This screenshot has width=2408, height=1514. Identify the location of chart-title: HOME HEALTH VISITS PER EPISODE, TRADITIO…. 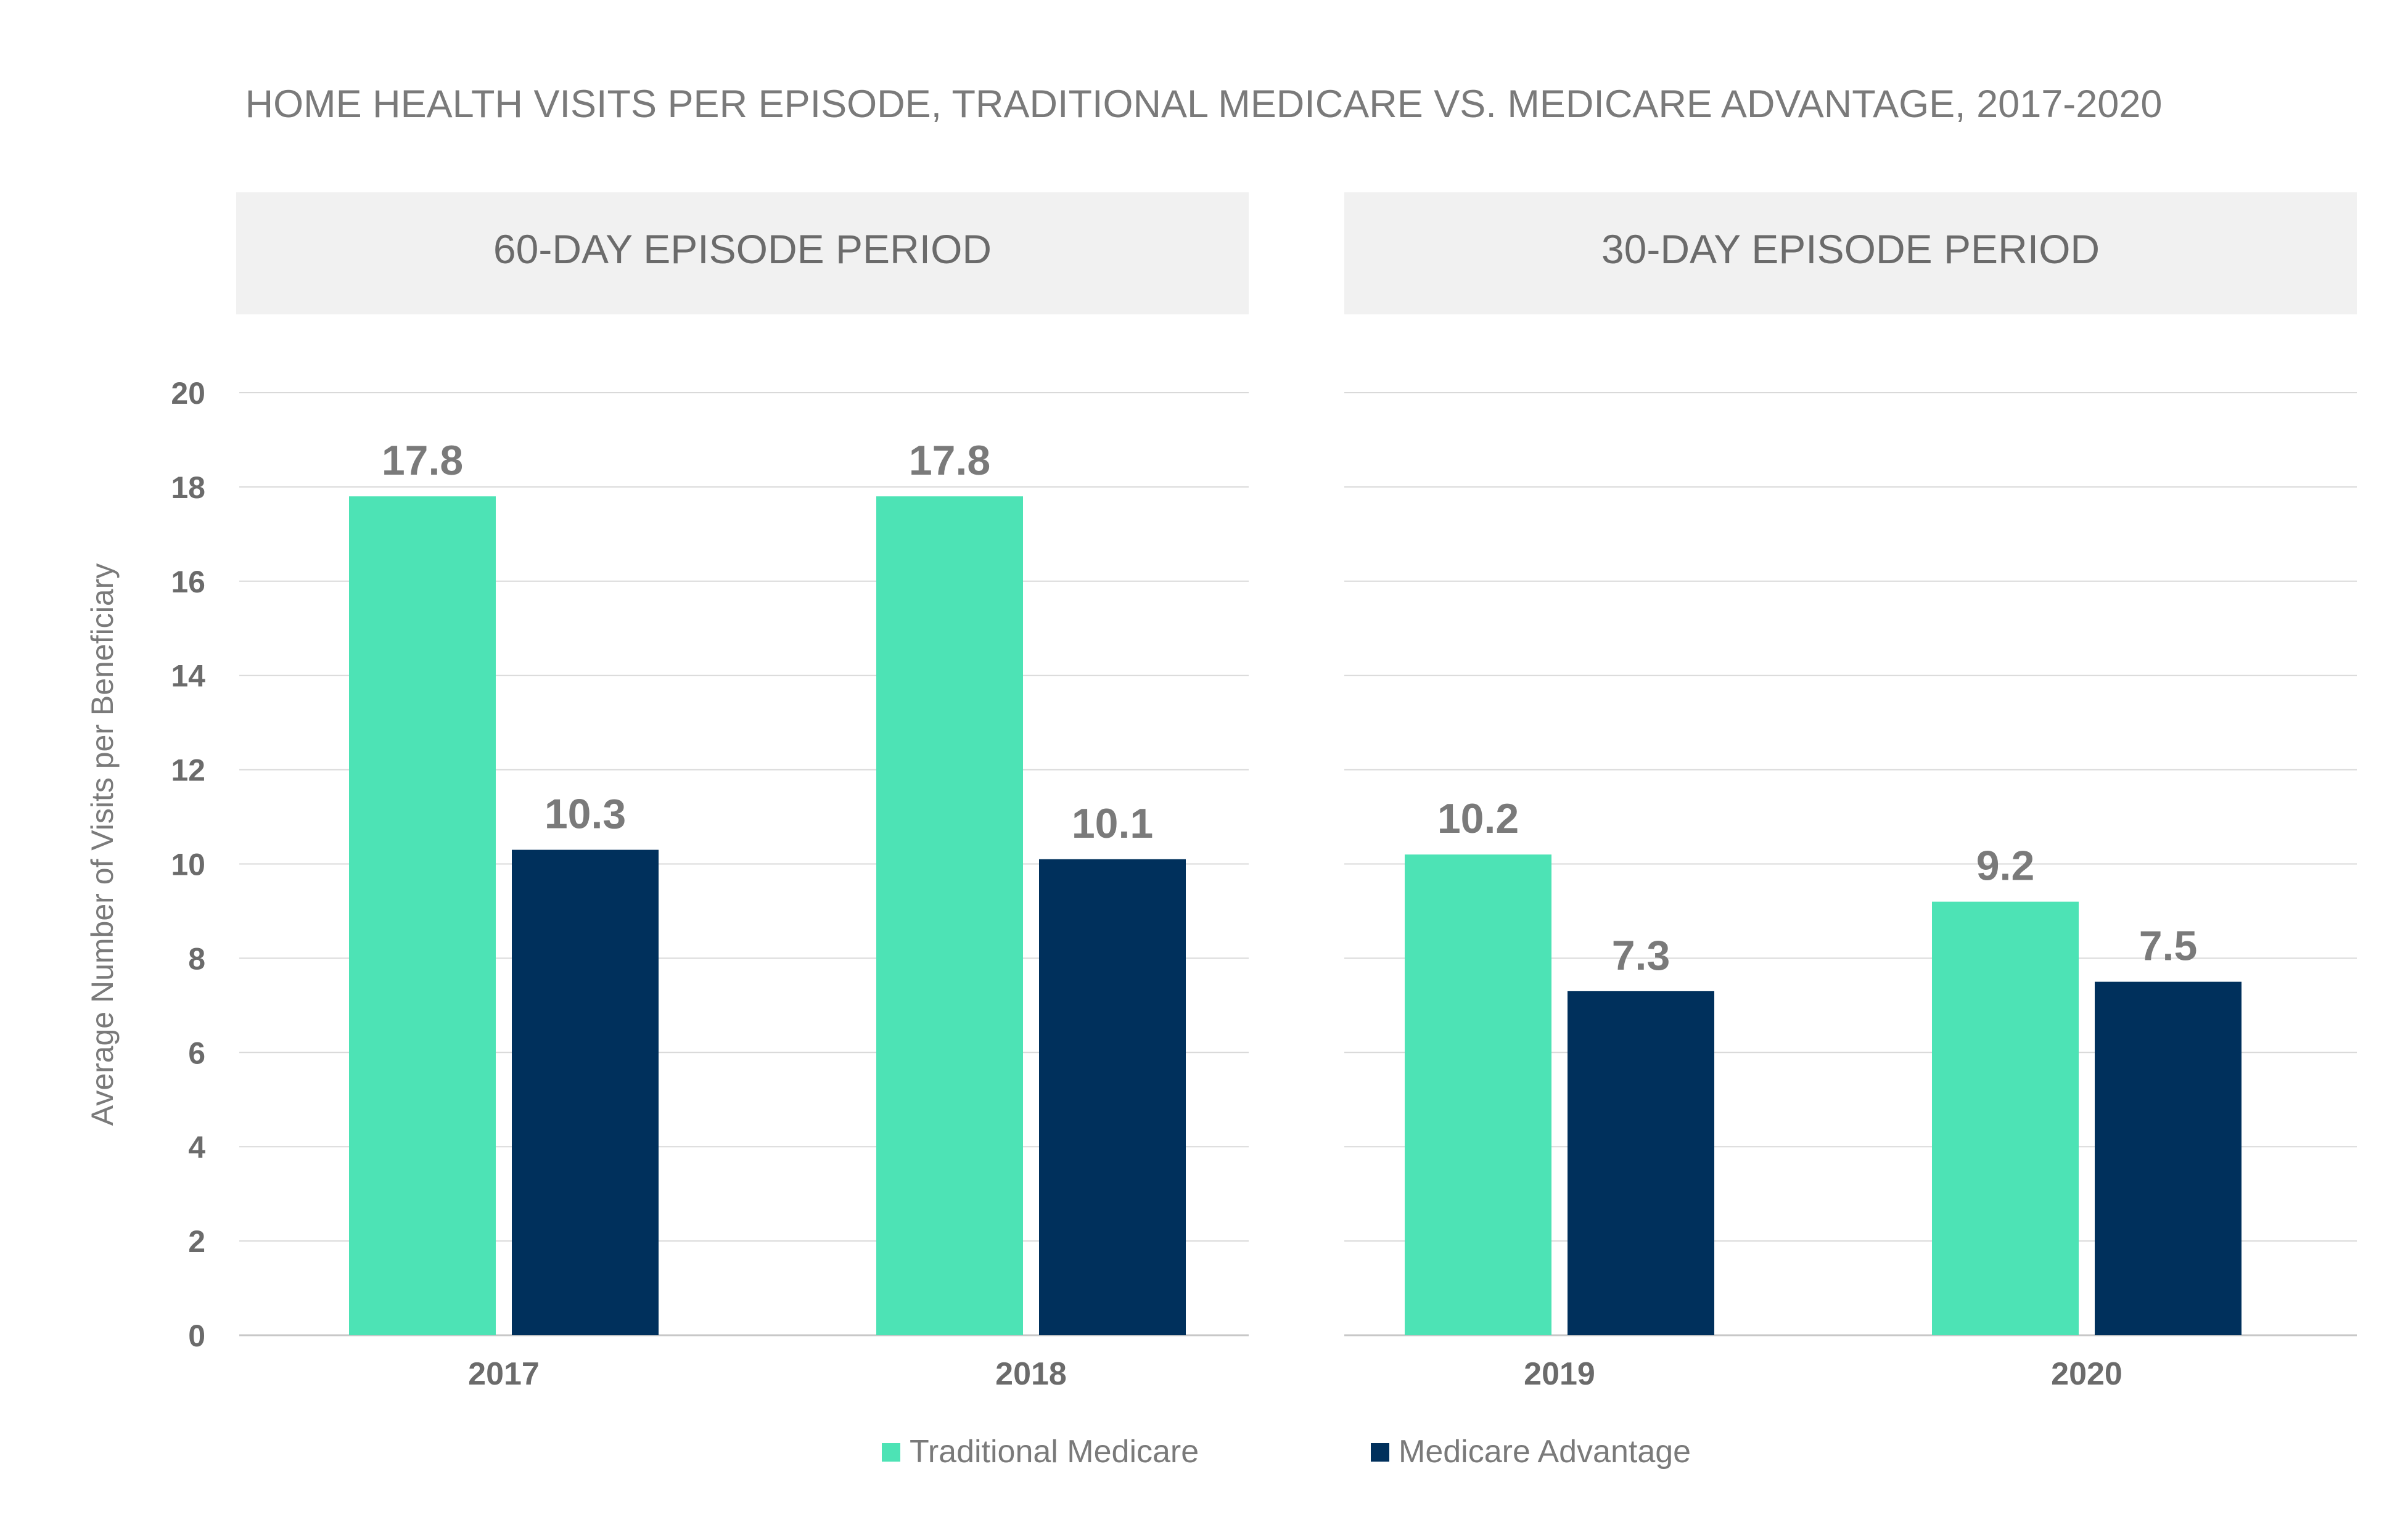
(1204, 105).